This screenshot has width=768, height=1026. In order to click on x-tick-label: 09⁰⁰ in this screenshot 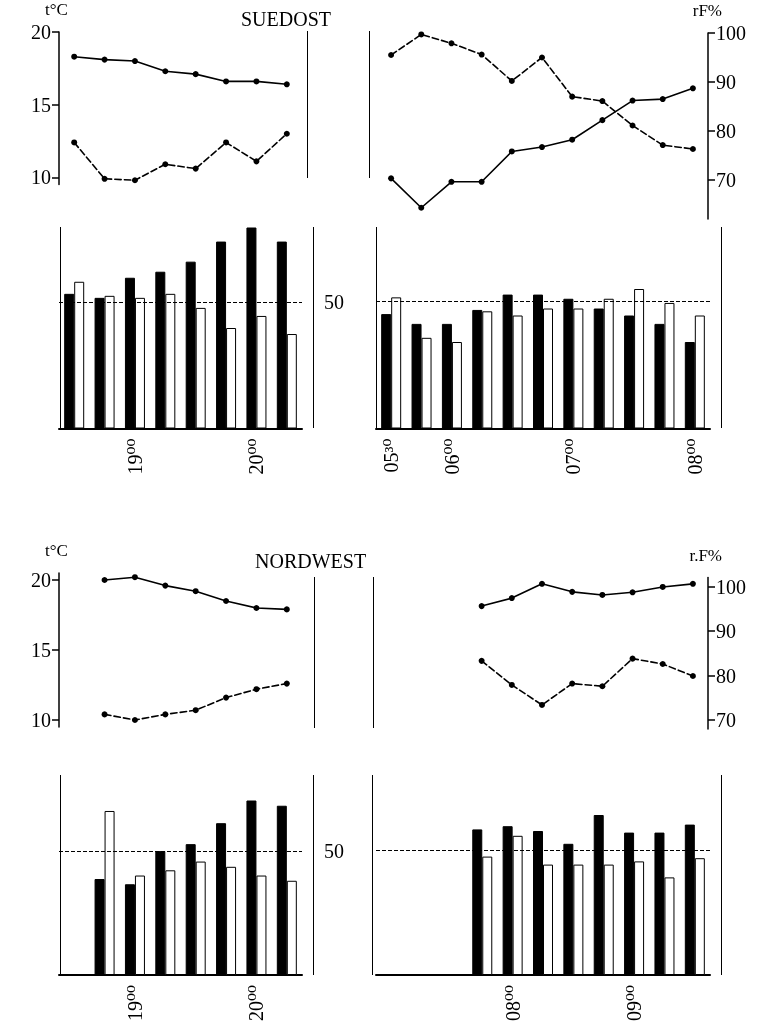, I will do `click(634, 1003)`.